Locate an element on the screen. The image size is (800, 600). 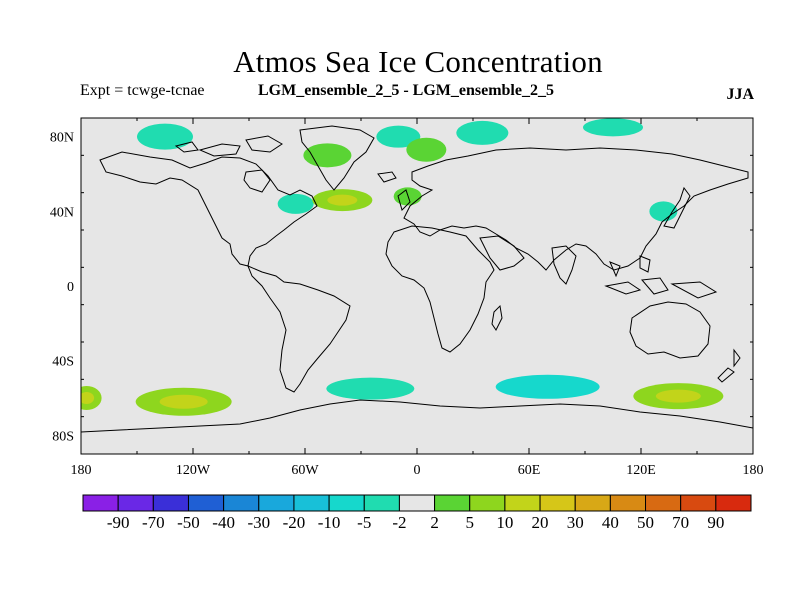
x-tick-label: 60E is located at coordinates (529, 470).